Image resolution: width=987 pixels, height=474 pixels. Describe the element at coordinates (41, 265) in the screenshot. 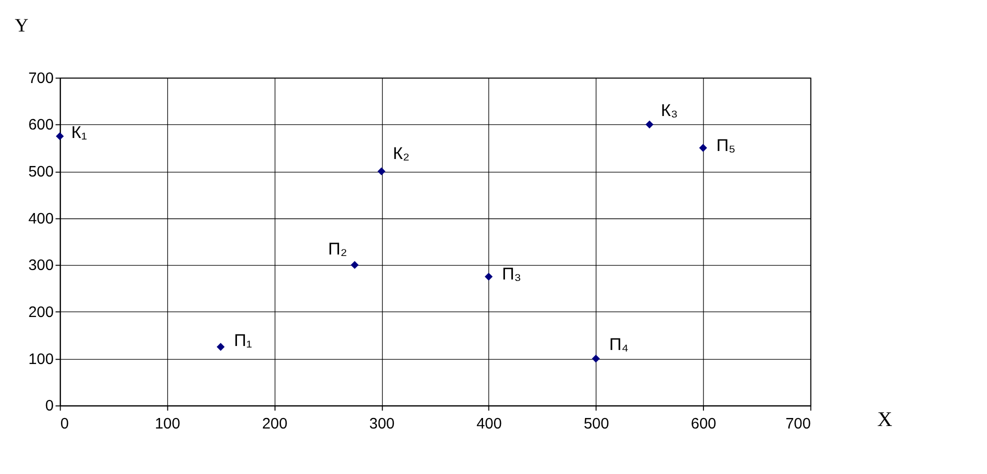

I see `y-tick-label: 300` at that location.